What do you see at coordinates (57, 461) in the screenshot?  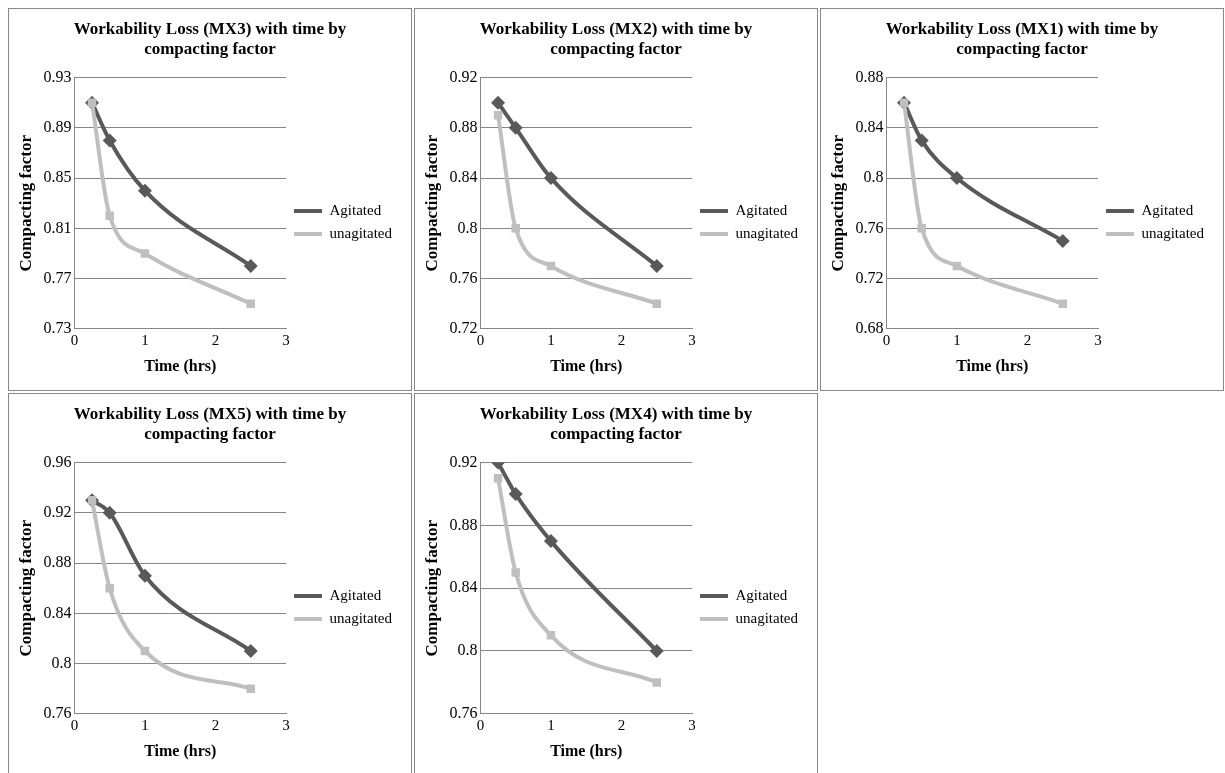 I see `y-tick-label: 0.96` at bounding box center [57, 461].